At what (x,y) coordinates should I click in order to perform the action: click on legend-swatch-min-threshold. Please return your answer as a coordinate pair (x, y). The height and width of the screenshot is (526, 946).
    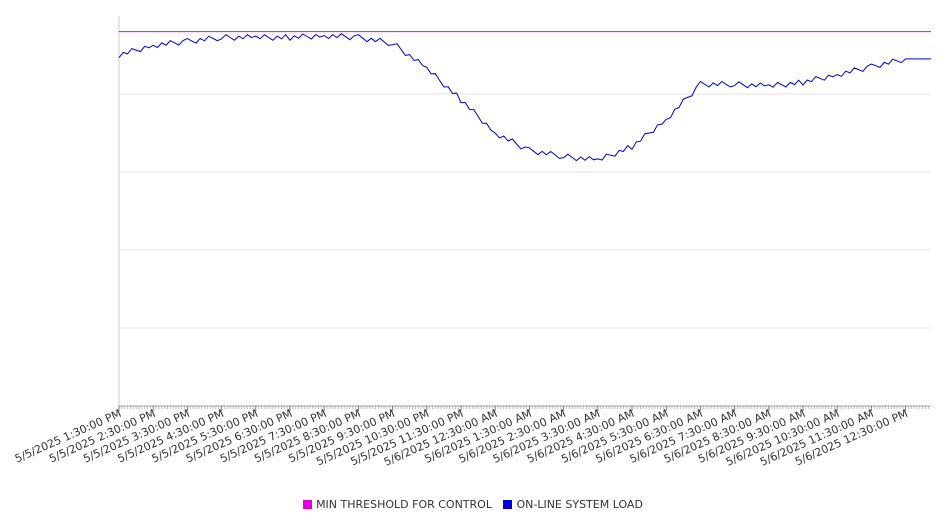
    Looking at the image, I should click on (308, 504).